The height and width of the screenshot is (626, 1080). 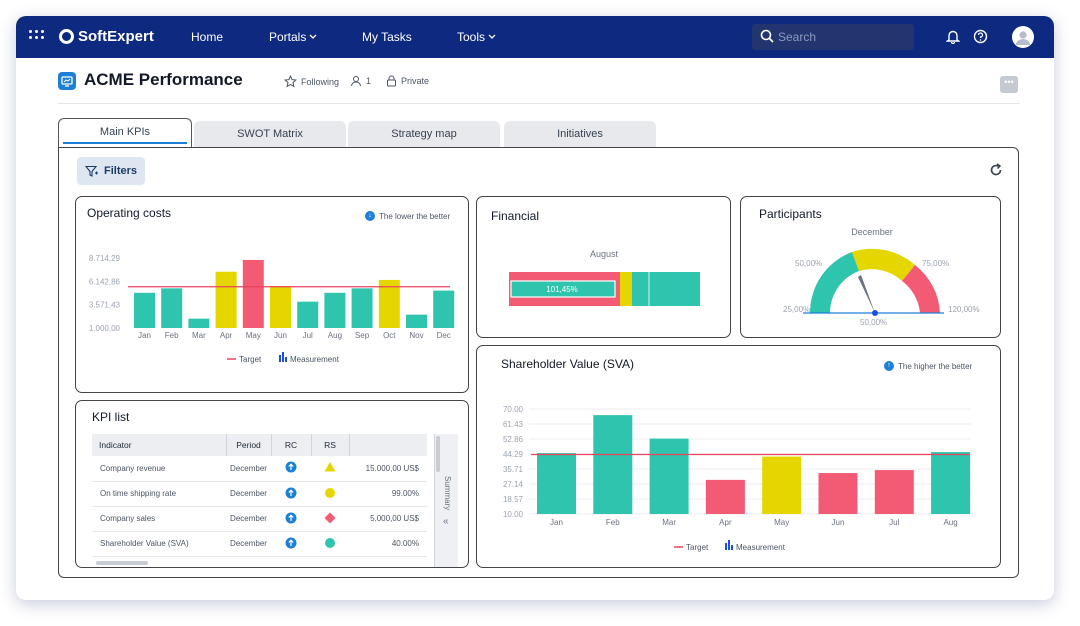 What do you see at coordinates (416, 321) in the screenshot?
I see `bar-nov` at bounding box center [416, 321].